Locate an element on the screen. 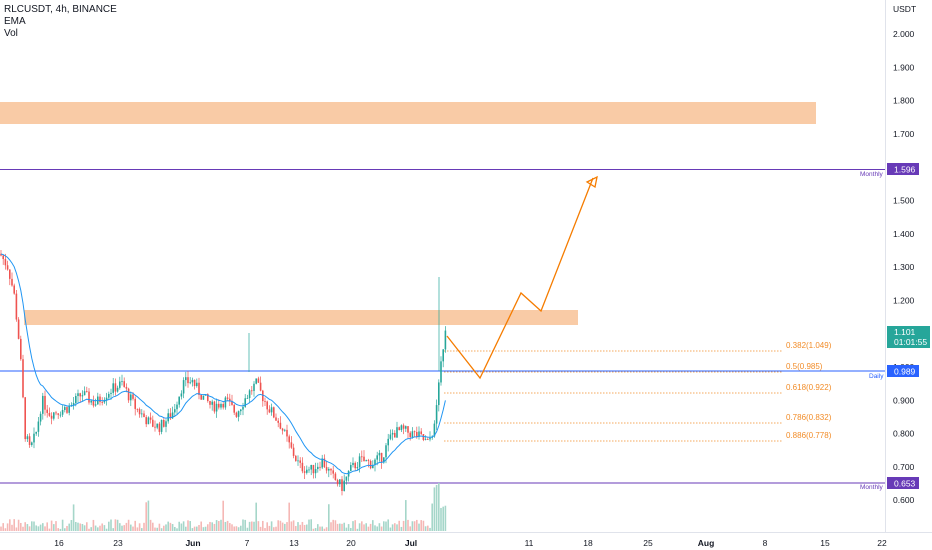 This screenshot has height=550, width=932. fib-retracement is located at coordinates (613, 396).